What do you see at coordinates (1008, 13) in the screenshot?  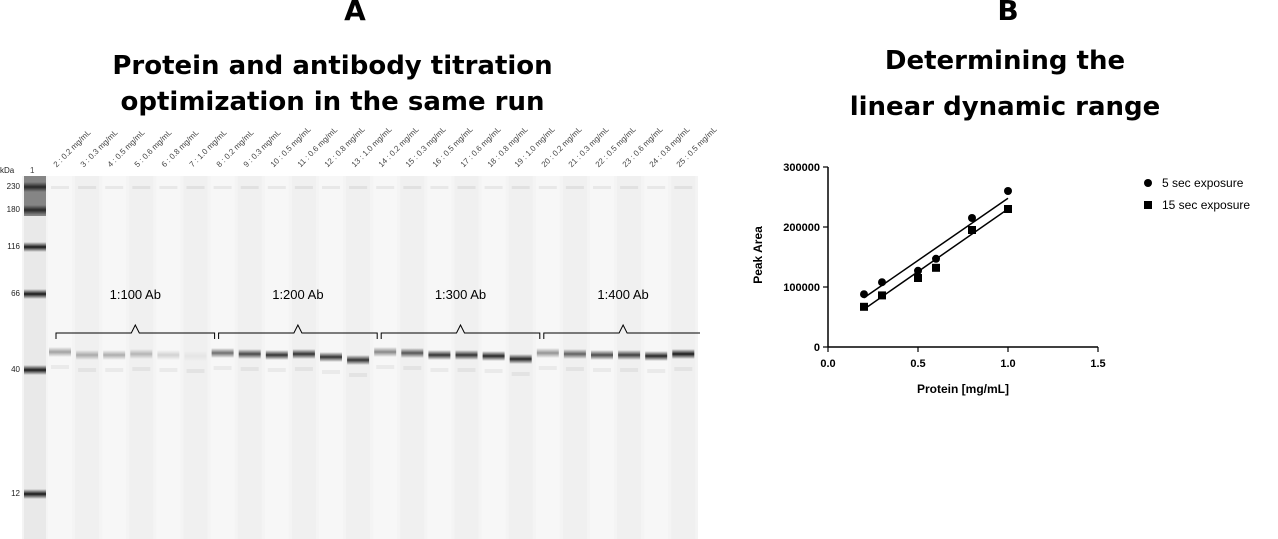 I see `panel-b-letter: B` at bounding box center [1008, 13].